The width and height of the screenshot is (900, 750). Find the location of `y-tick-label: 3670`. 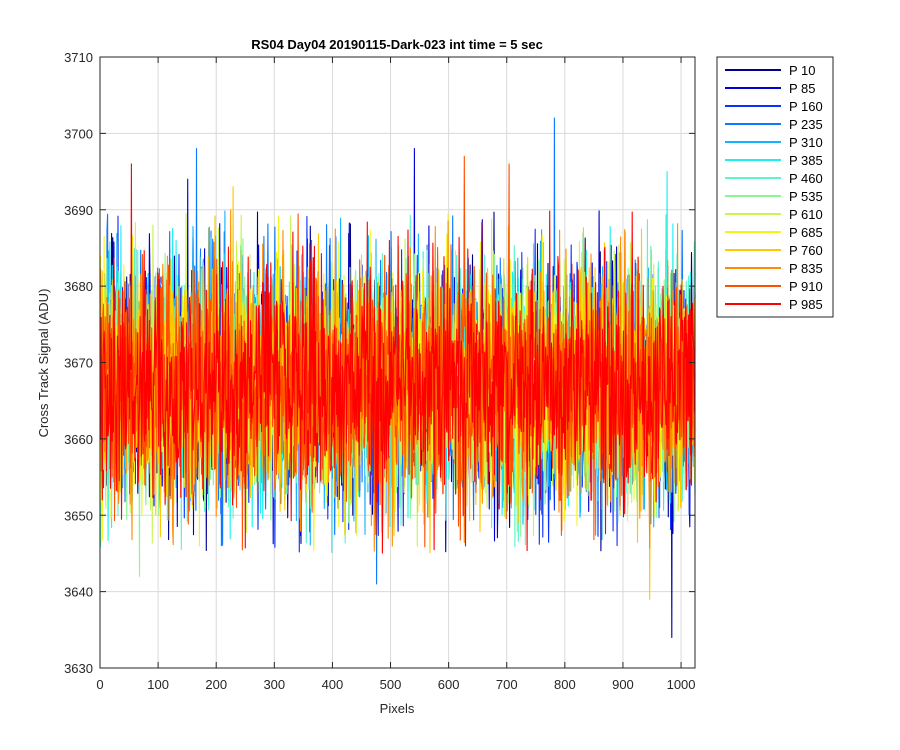

y-tick-label: 3670 is located at coordinates (78, 363).